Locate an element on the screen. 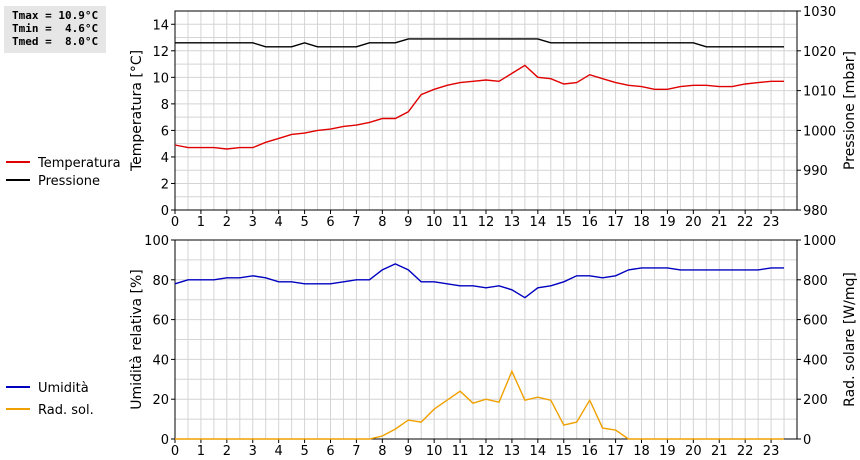  y-tick-label-left: 2 is located at coordinates (165, 184).